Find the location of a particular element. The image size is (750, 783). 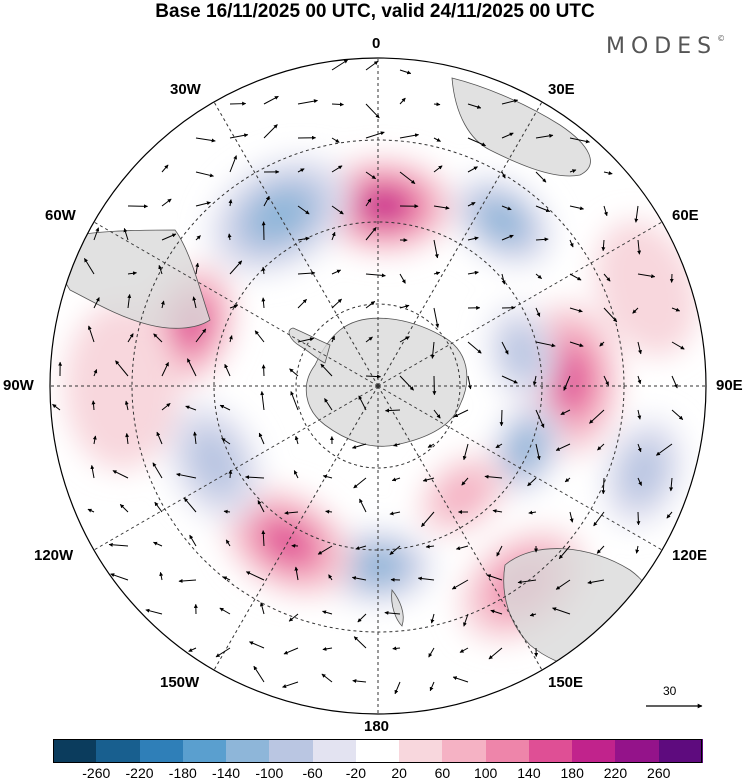

colorbar is located at coordinates (378, 751).